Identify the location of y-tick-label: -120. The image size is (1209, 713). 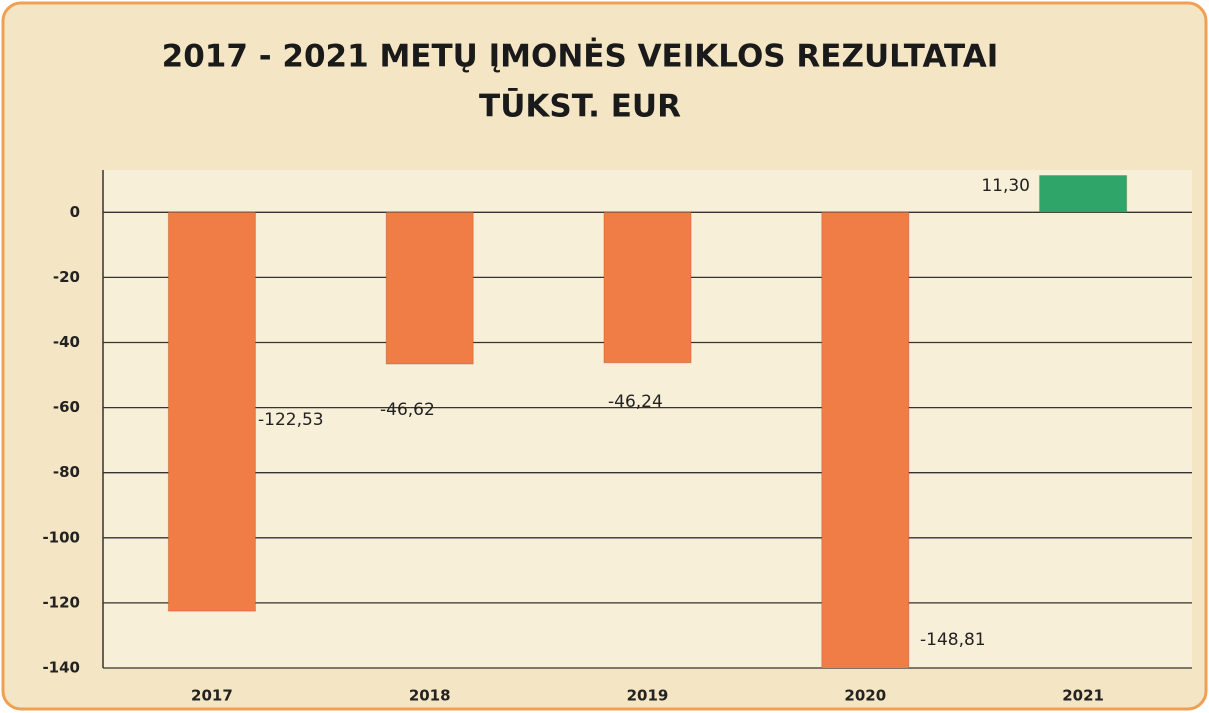
(61, 602).